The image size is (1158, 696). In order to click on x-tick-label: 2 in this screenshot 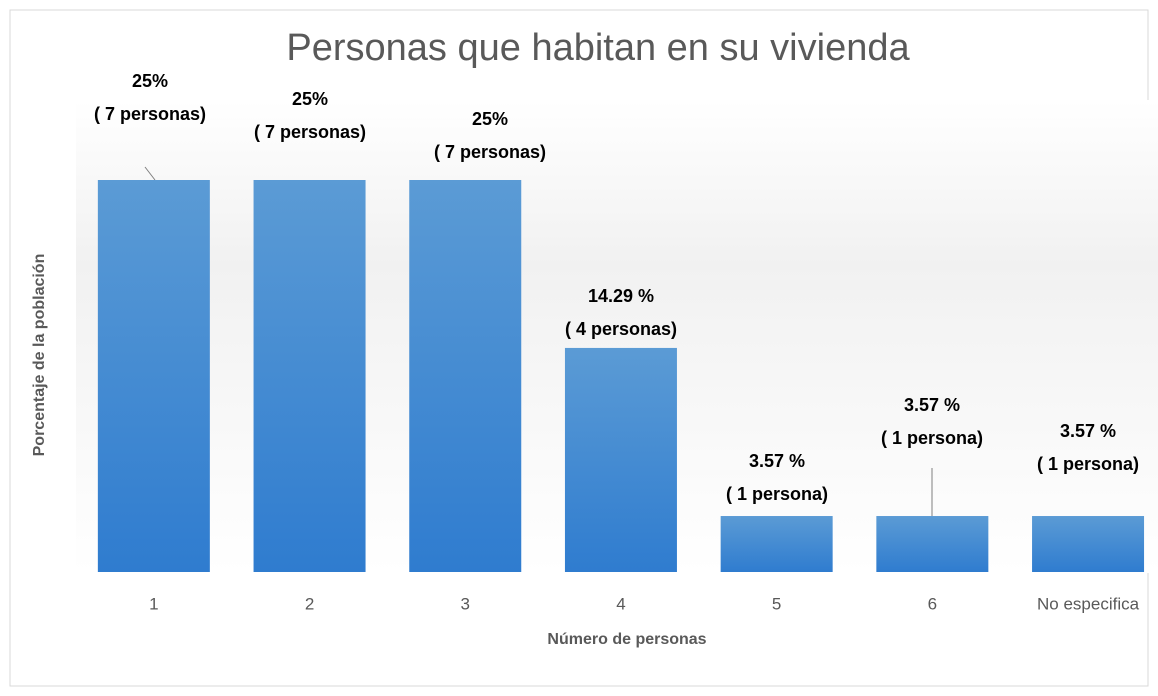, I will do `click(309, 603)`.